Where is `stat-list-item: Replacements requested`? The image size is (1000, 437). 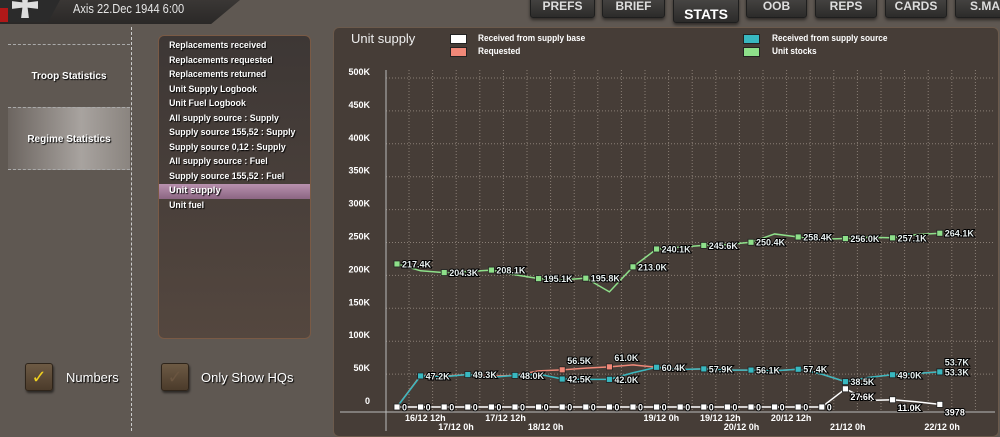
stat-list-item: Replacements requested is located at coordinates (221, 60).